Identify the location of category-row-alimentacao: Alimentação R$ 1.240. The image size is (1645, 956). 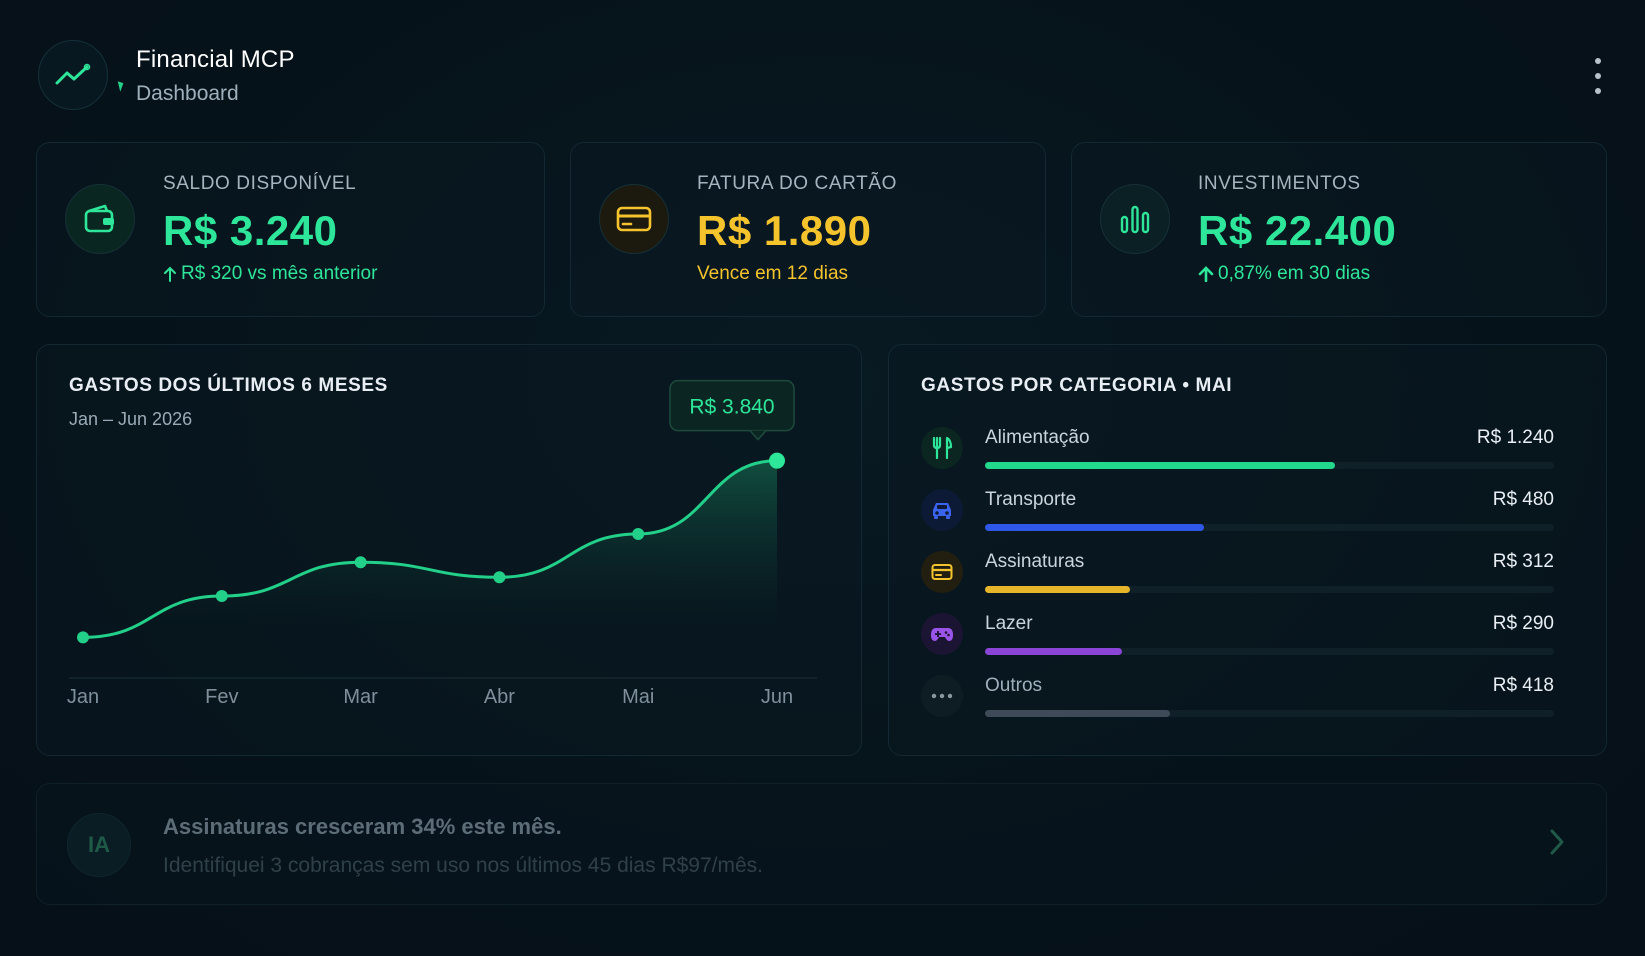
(1243, 452).